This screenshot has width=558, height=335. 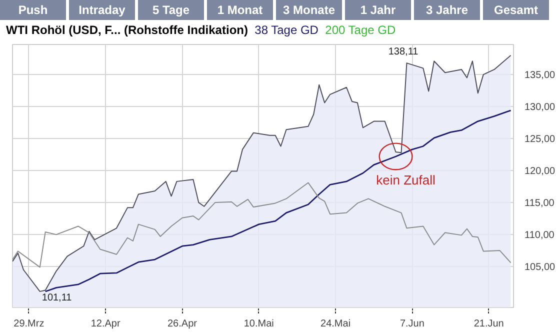 What do you see at coordinates (412, 324) in the screenshot?
I see `x-tick-label: 7.Jun` at bounding box center [412, 324].